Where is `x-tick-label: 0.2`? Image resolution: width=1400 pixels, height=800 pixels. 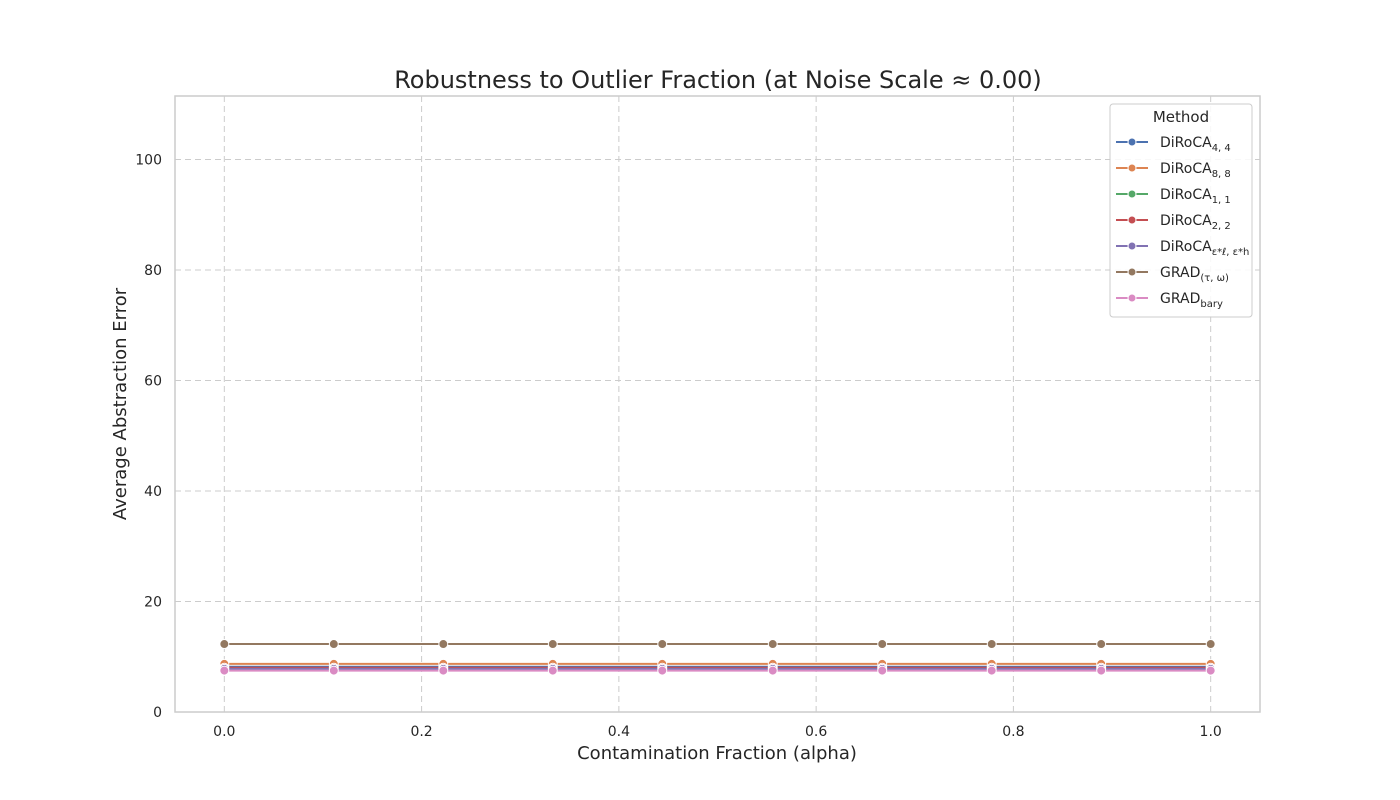
x-tick-label: 0.2 is located at coordinates (421, 732).